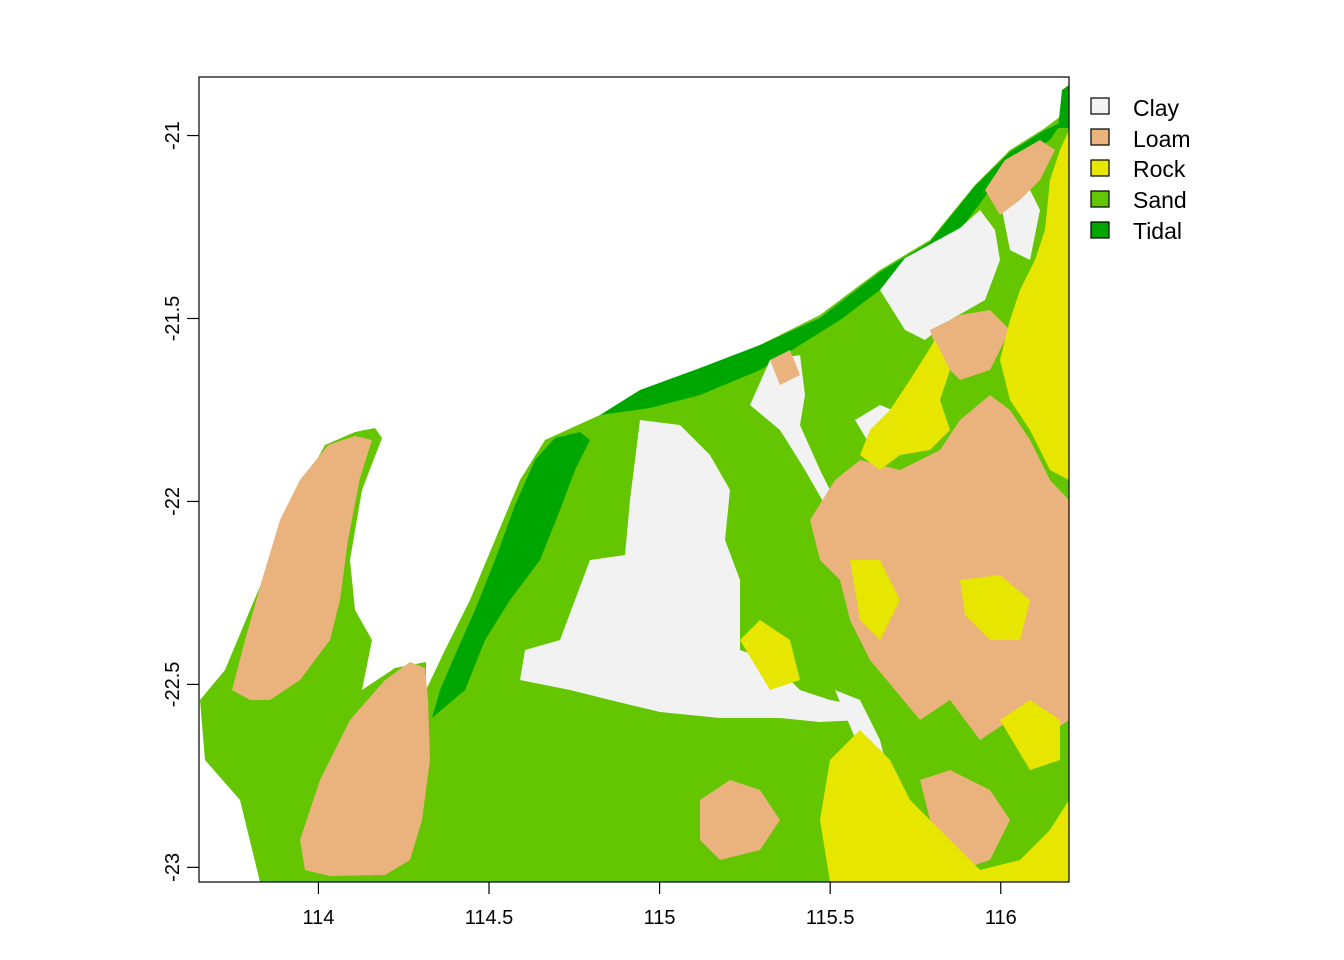 This screenshot has height=960, width=1344. What do you see at coordinates (173, 135) in the screenshot?
I see `y-tick-label: -21` at bounding box center [173, 135].